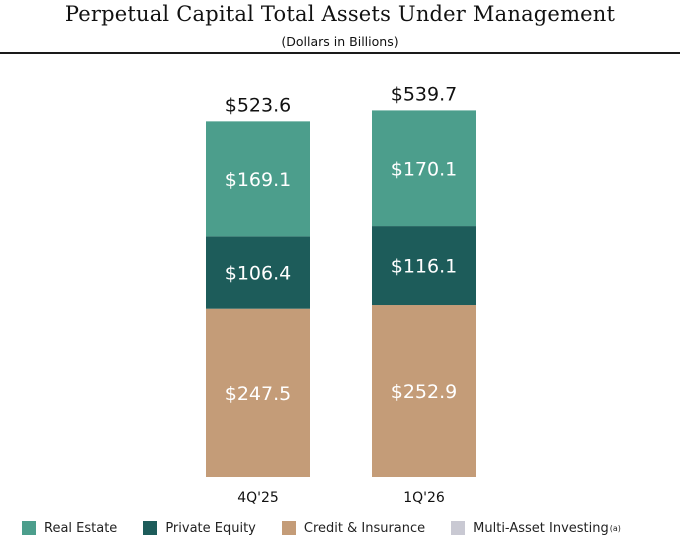 The image size is (680, 547). Describe the element at coordinates (150, 528) in the screenshot. I see `legend-swatch-private-equity` at that location.